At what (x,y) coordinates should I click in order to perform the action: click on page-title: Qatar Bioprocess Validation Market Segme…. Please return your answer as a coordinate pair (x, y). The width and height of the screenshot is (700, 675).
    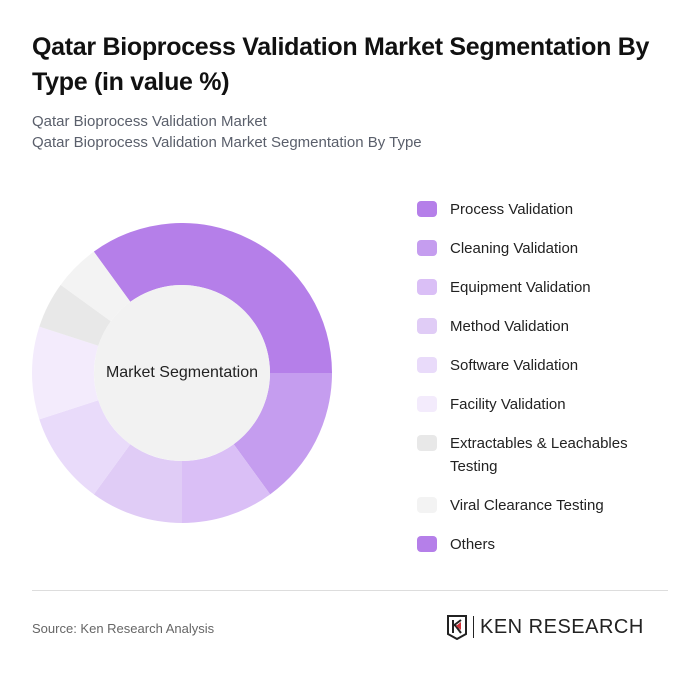
    Looking at the image, I should click on (341, 64).